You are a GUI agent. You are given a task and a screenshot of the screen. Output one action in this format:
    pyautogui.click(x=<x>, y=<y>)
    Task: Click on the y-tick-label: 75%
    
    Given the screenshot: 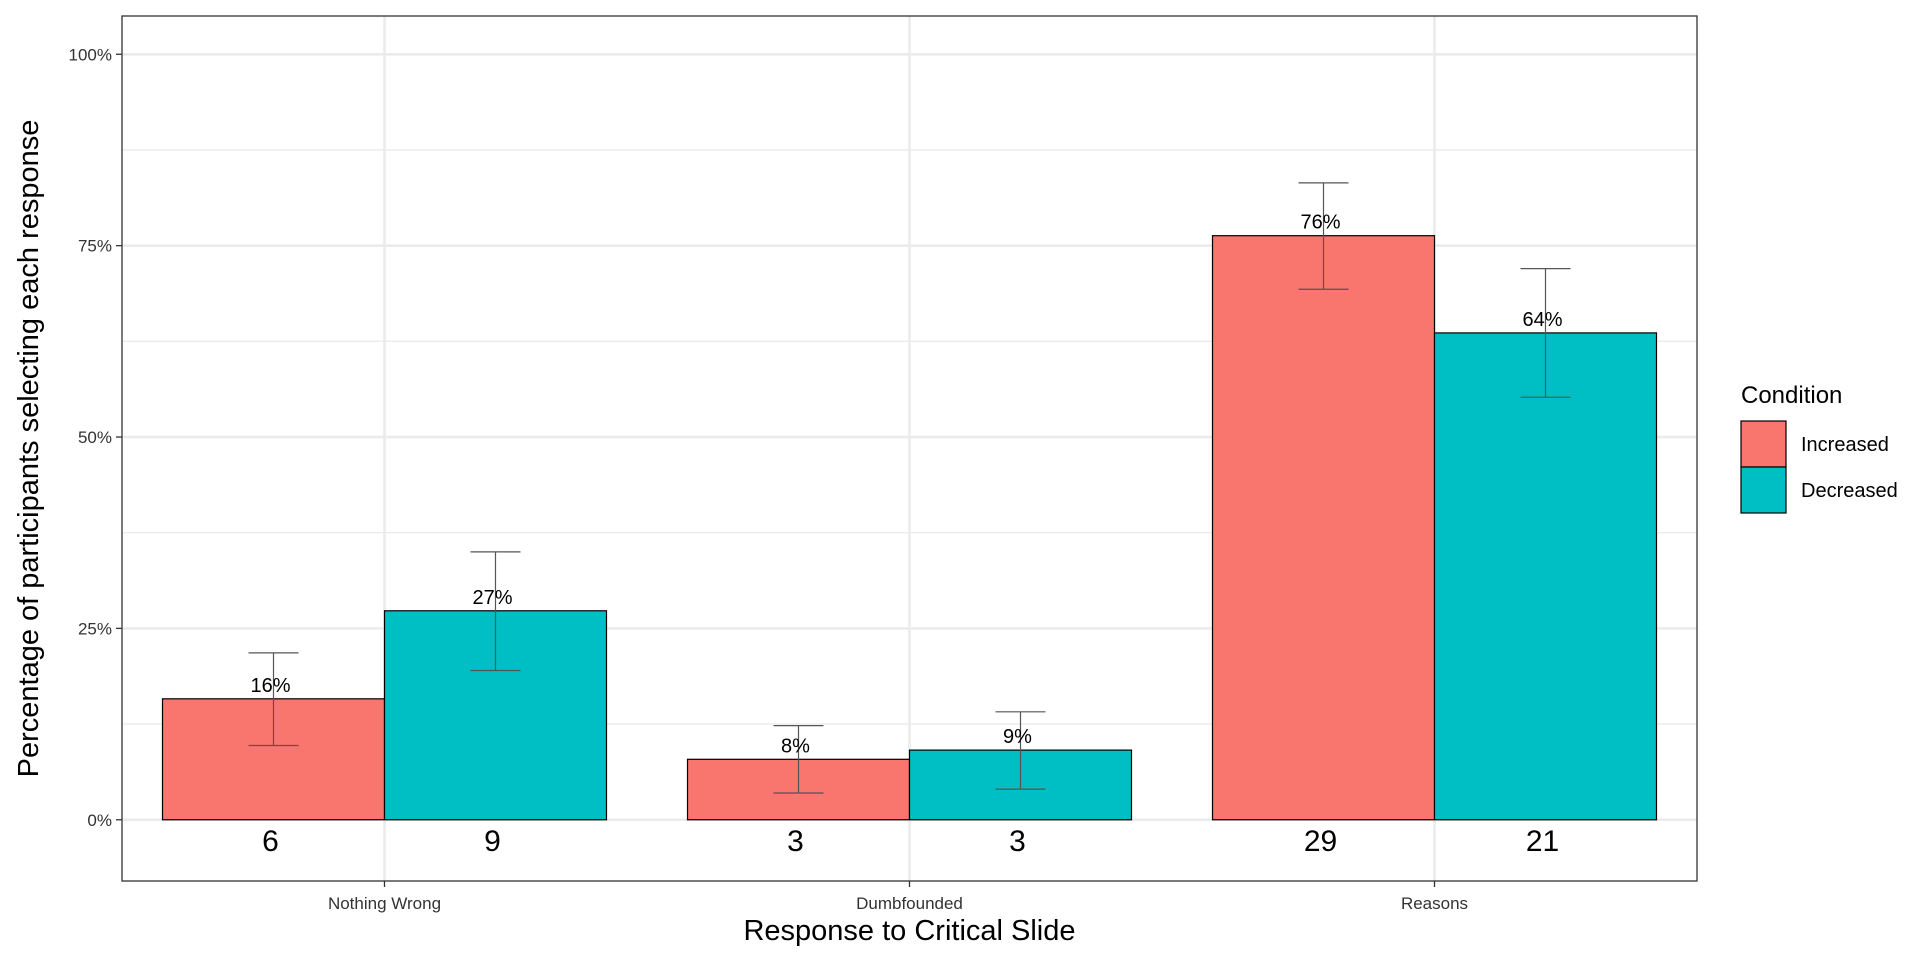 What is the action you would take?
    pyautogui.click(x=95, y=246)
    